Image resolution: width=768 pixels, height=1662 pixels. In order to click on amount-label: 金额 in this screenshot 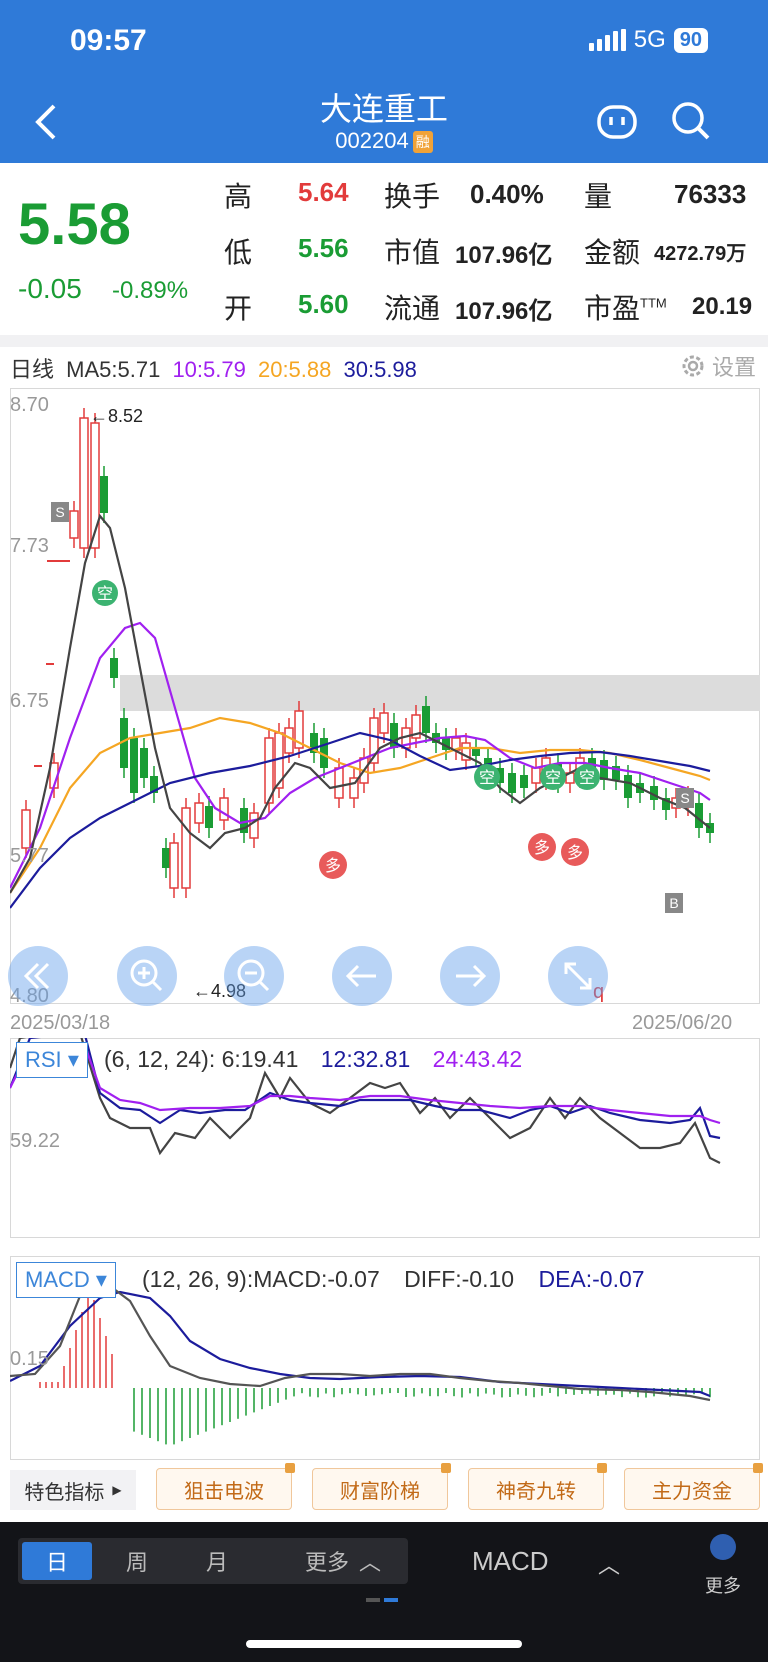, I will do `click(612, 251)`.